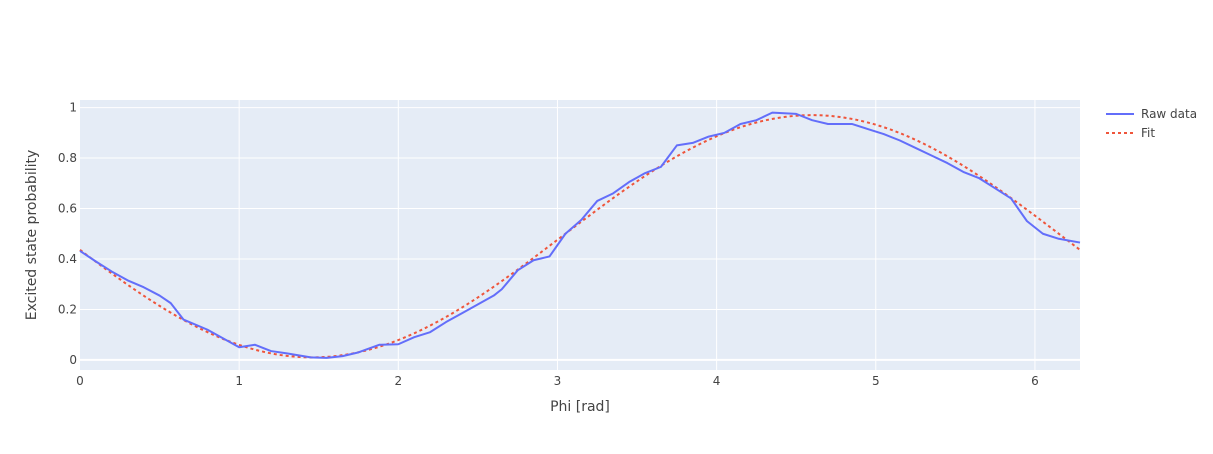  What do you see at coordinates (580, 407) in the screenshot?
I see `x-axis-title: Phi [rad]` at bounding box center [580, 407].